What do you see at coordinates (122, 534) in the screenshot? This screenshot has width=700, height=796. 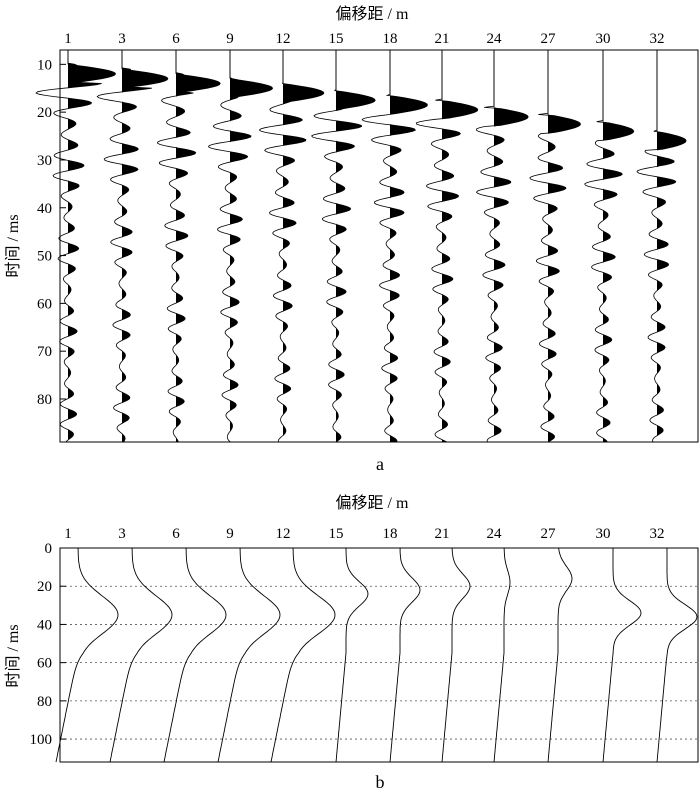 I see `panel-b-x-tick-label: 3` at bounding box center [122, 534].